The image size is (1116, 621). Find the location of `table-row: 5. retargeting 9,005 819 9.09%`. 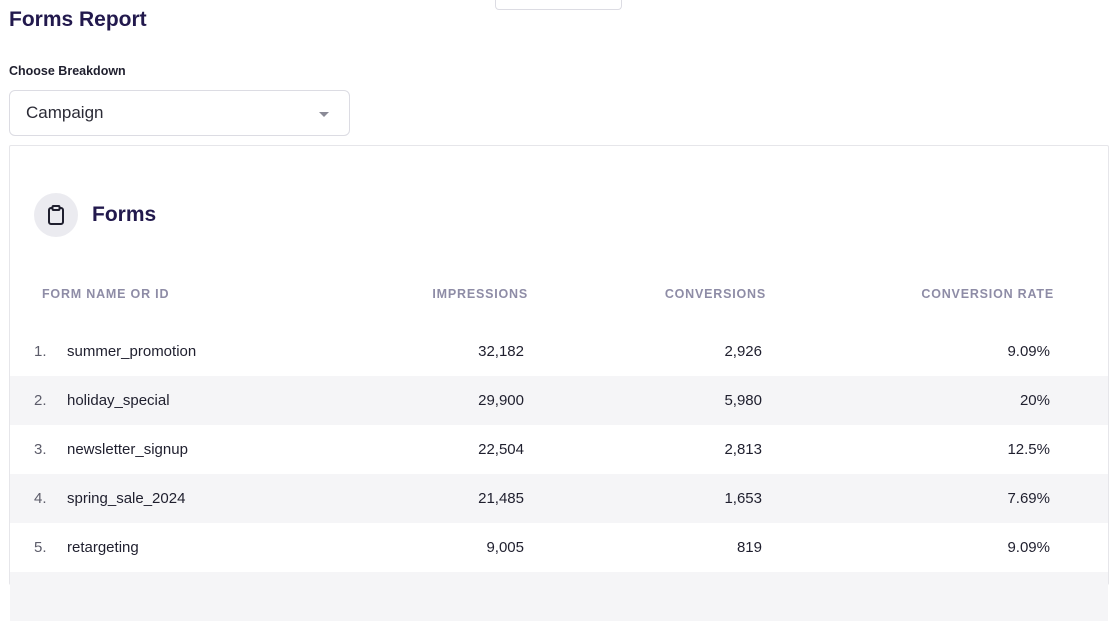

table-row: 5. retargeting 9,005 819 9.09% is located at coordinates (559, 547).